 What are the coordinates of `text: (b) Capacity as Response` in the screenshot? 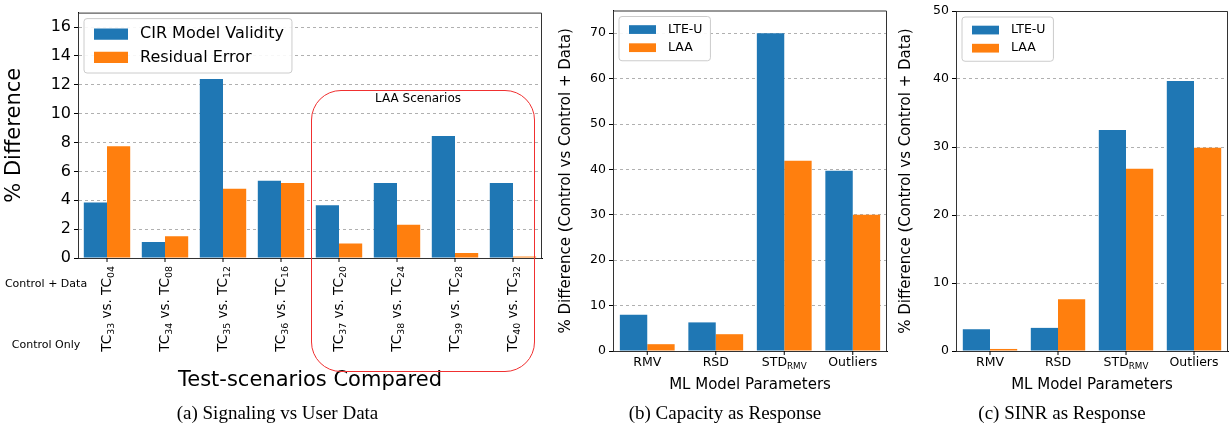 It's located at (725, 413).